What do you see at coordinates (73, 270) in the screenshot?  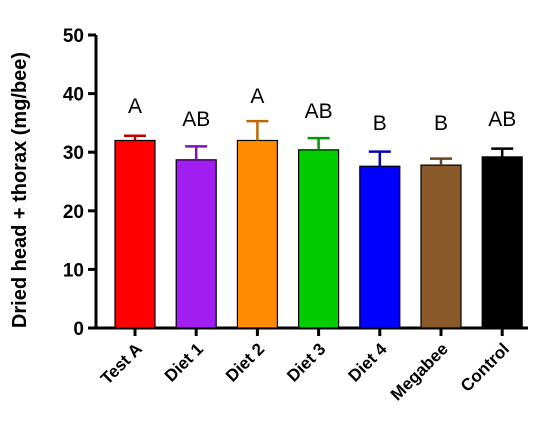 I see `y-tick-label: 10` at bounding box center [73, 270].